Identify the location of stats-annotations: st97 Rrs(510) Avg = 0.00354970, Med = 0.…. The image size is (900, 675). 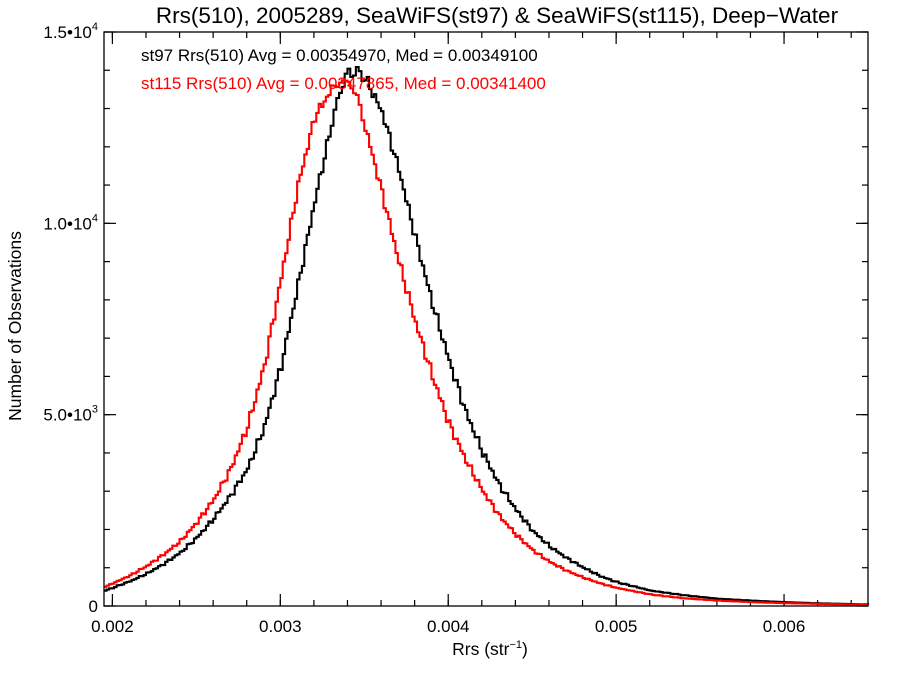
(343, 69).